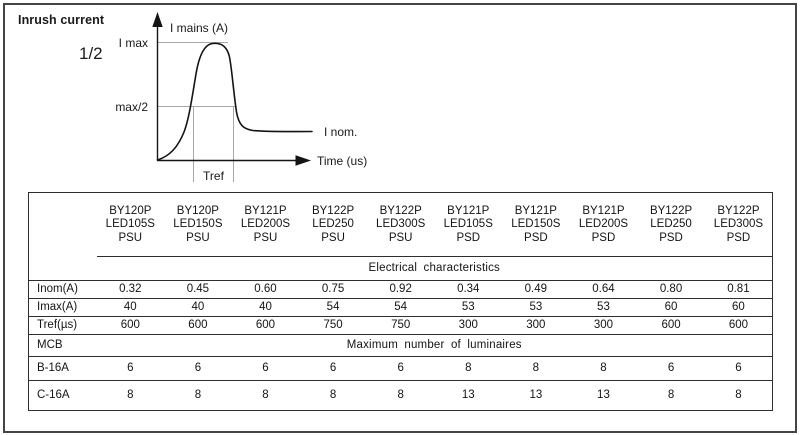 The width and height of the screenshot is (800, 435). Describe the element at coordinates (130, 289) in the screenshot. I see `cell: 0.32` at that location.